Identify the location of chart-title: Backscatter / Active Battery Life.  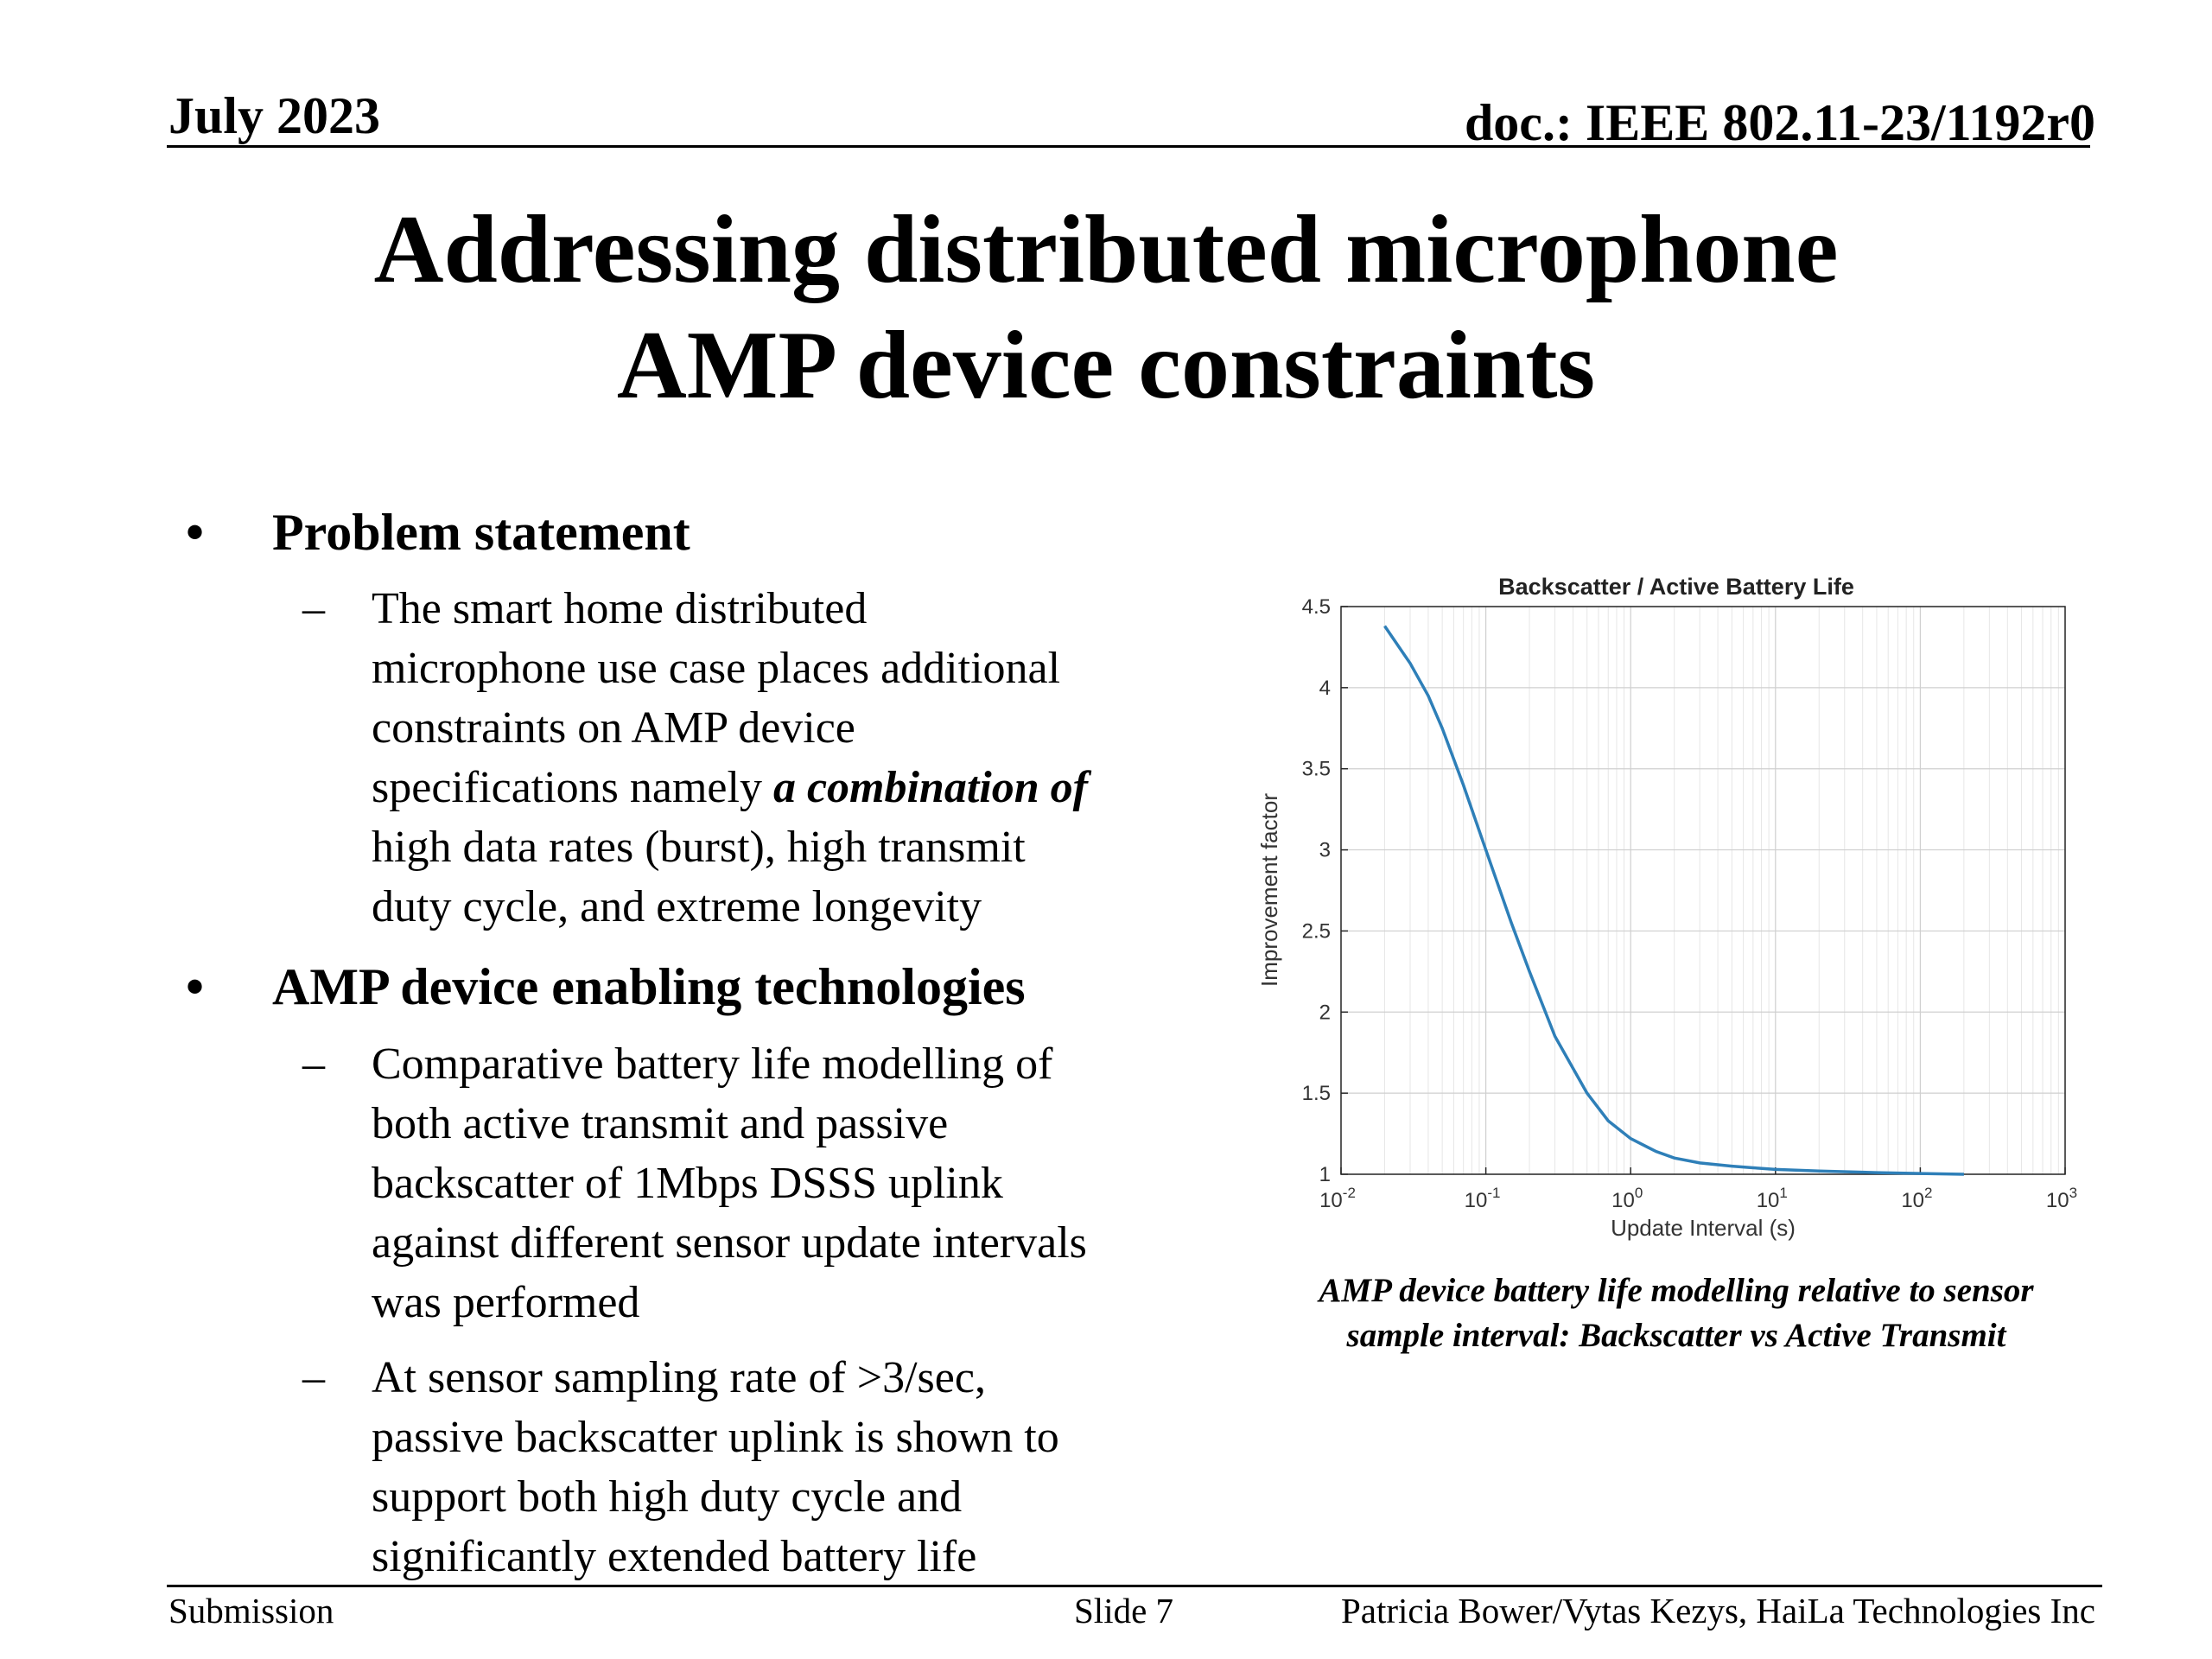
(1676, 587).